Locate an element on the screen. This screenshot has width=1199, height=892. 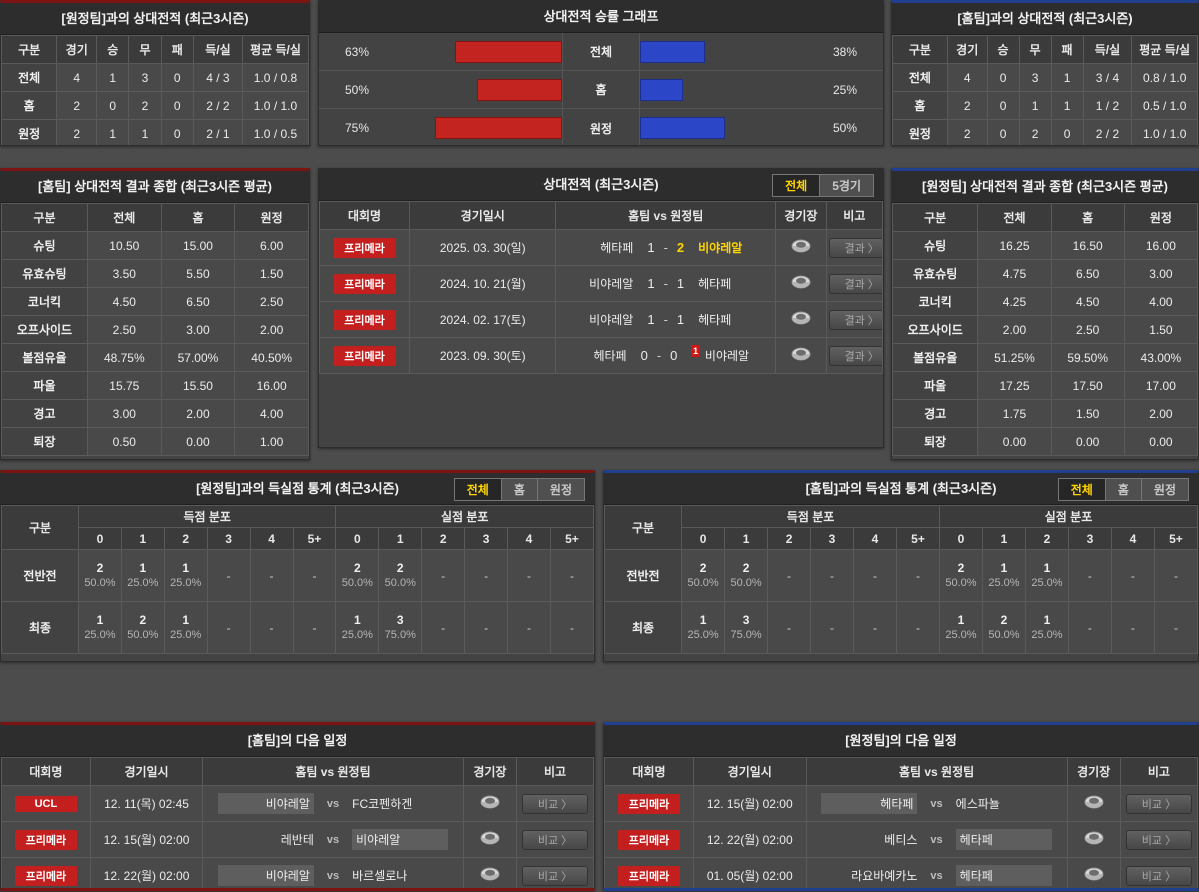
home-percent-label: 63% is located at coordinates (357, 51).